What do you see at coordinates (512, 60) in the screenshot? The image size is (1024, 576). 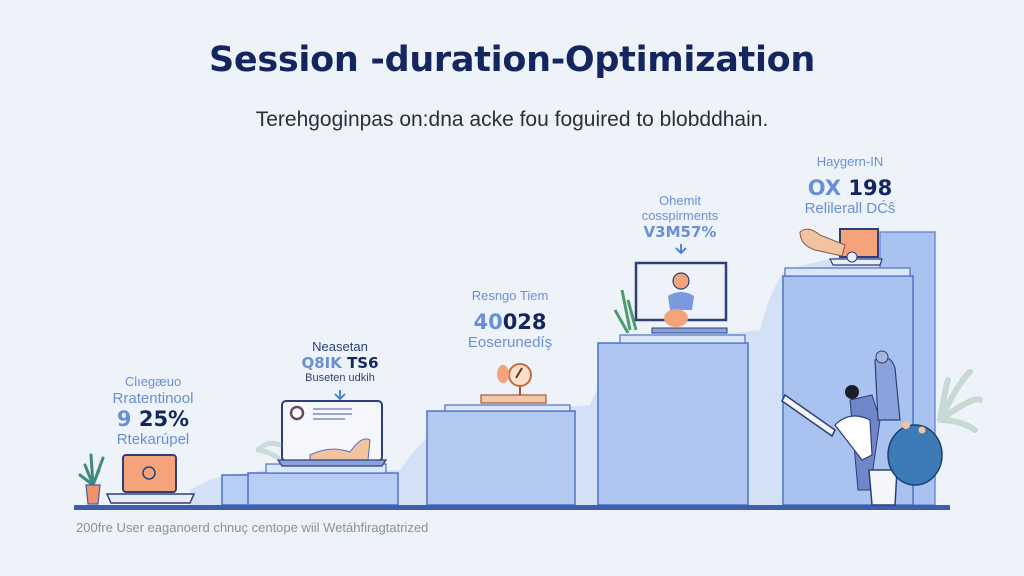 I see `page-title: Session -duration-Optimization` at bounding box center [512, 60].